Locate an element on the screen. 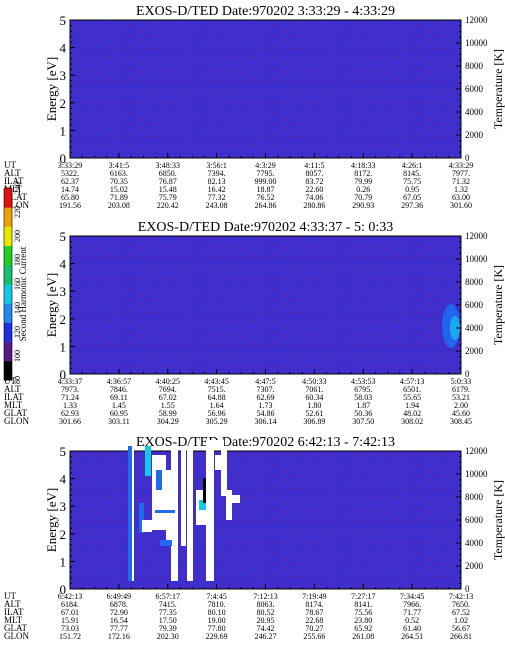  orbit-value: 7:34:45 is located at coordinates (412, 596).